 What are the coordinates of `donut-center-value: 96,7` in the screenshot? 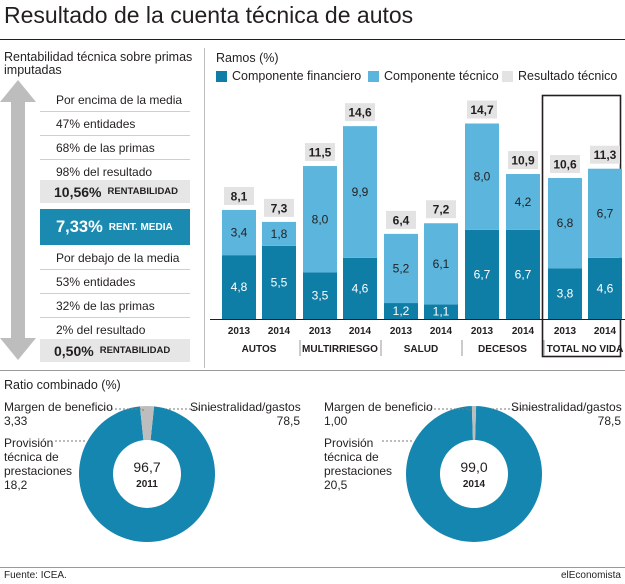 It's located at (146, 467).